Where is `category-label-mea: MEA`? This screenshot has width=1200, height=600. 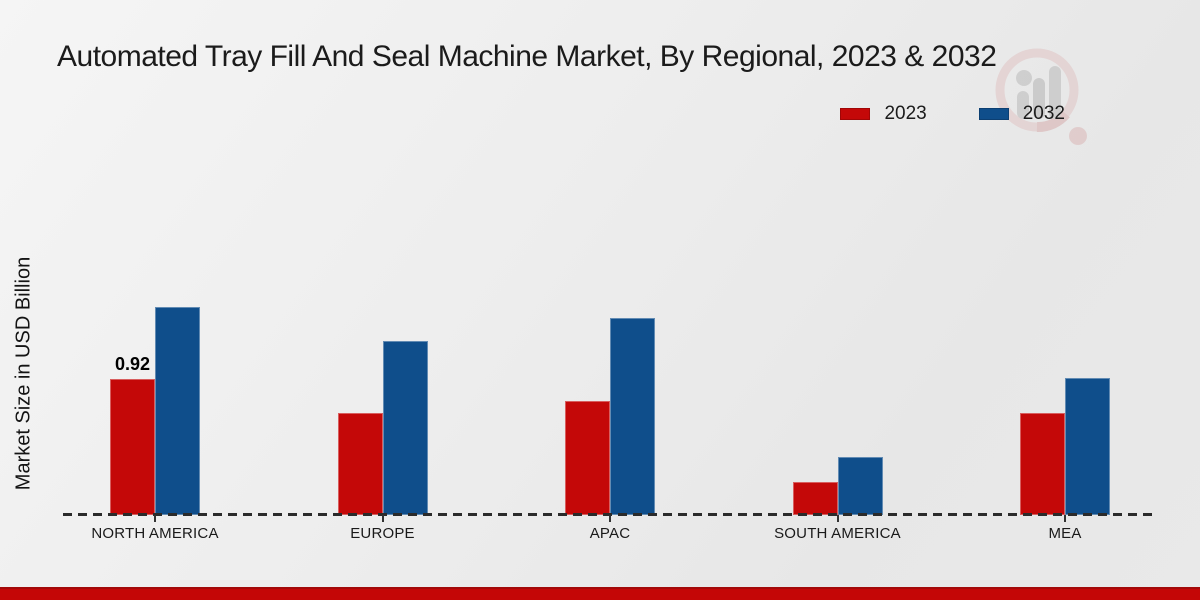
category-label-mea: MEA is located at coordinates (1065, 533).